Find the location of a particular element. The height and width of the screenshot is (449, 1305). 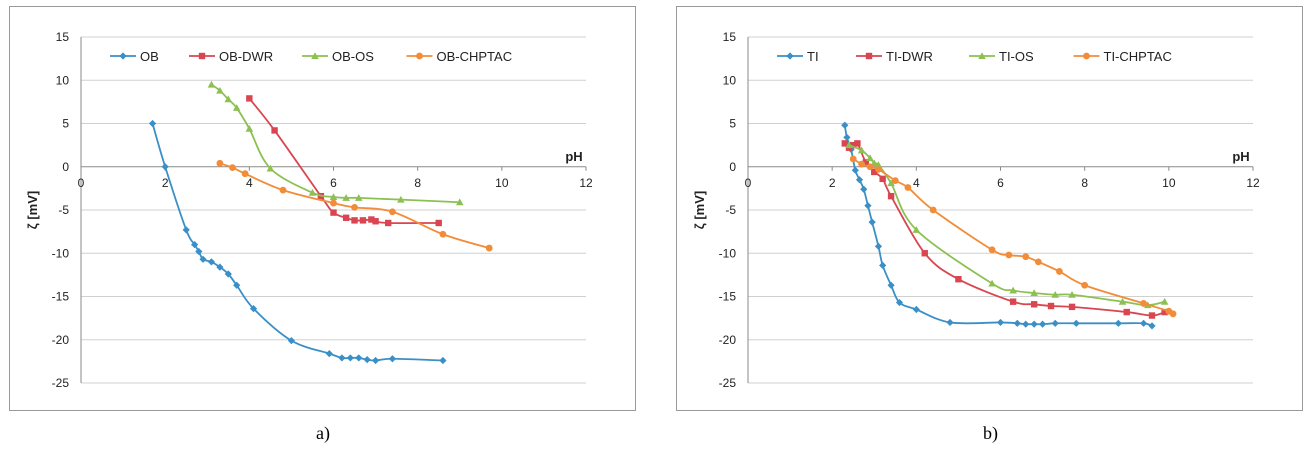

chart-b-y-tick-label: 15 is located at coordinates (730, 37).